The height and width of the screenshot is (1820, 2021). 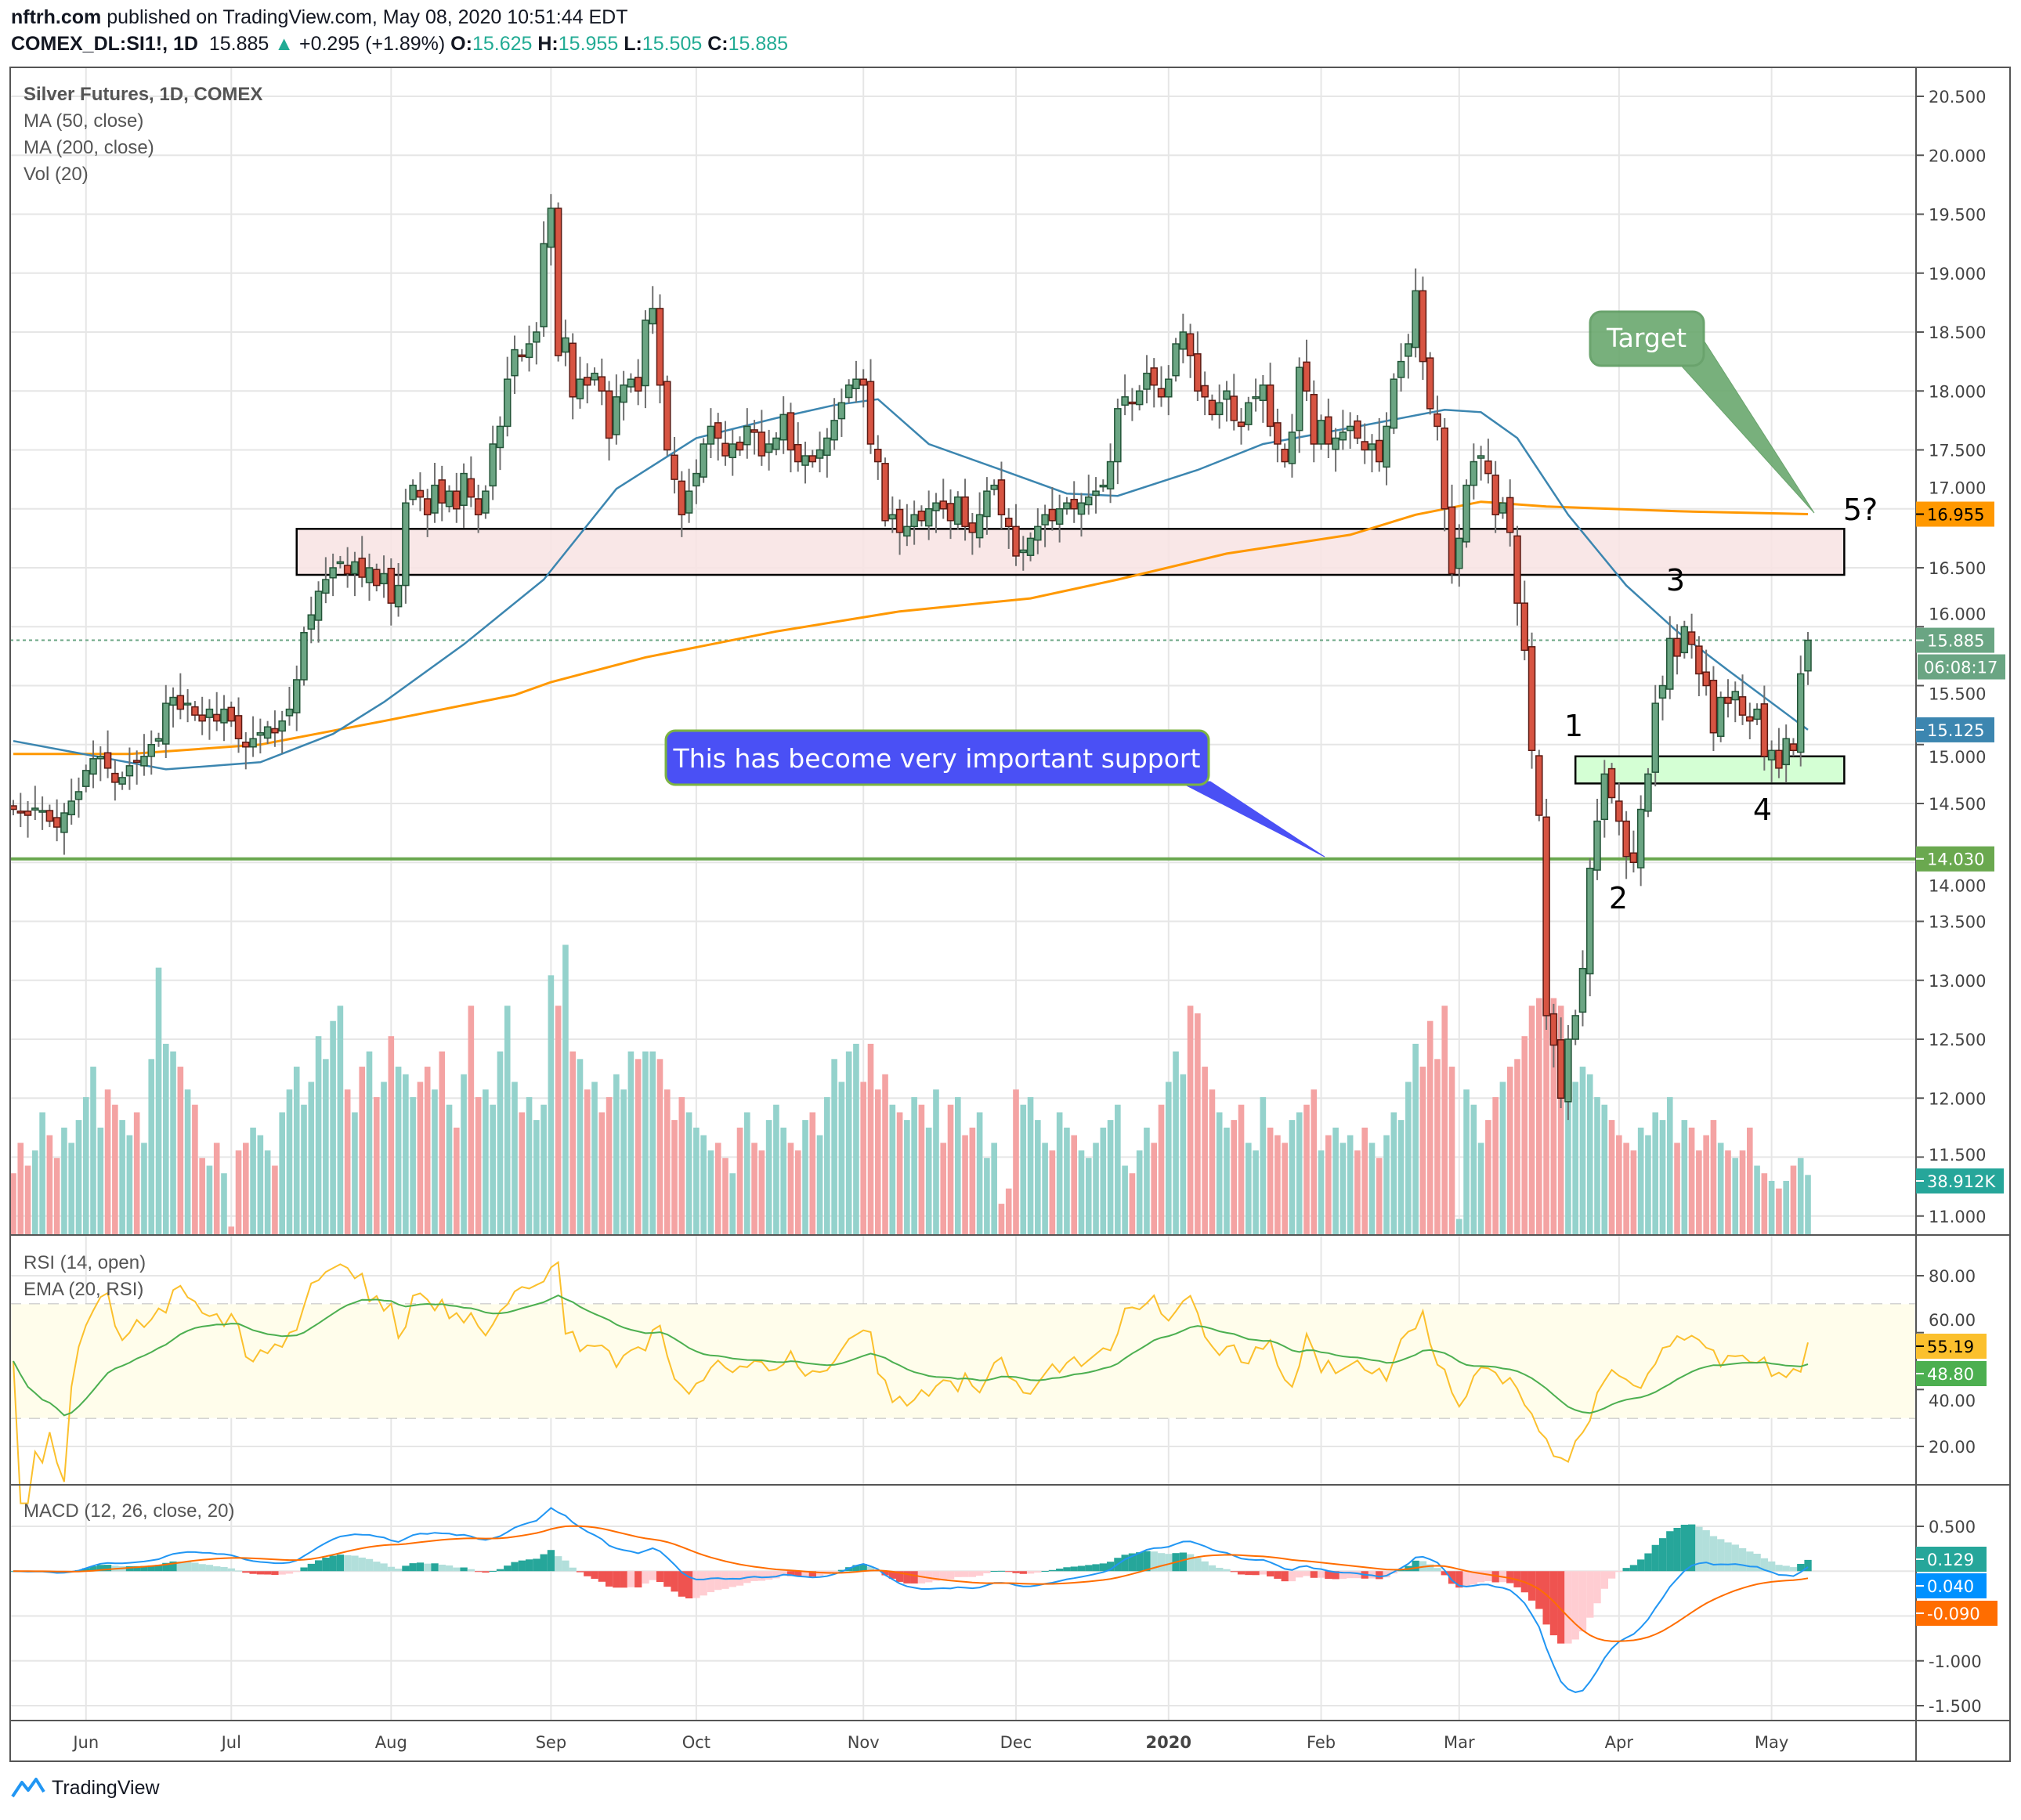 I want to click on legend-volume: Vol (20), so click(x=56, y=174).